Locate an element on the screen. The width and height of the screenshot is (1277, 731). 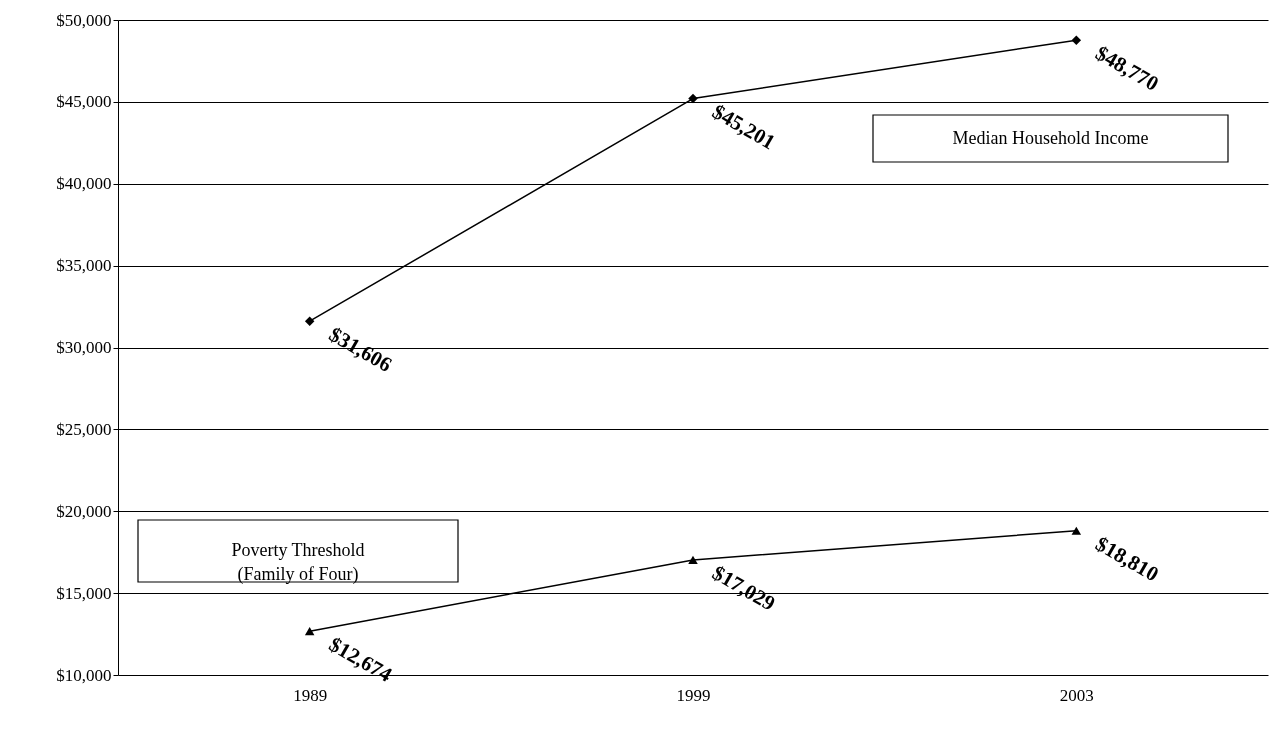
y-tick-label: $20,000 is located at coordinates (84, 511).